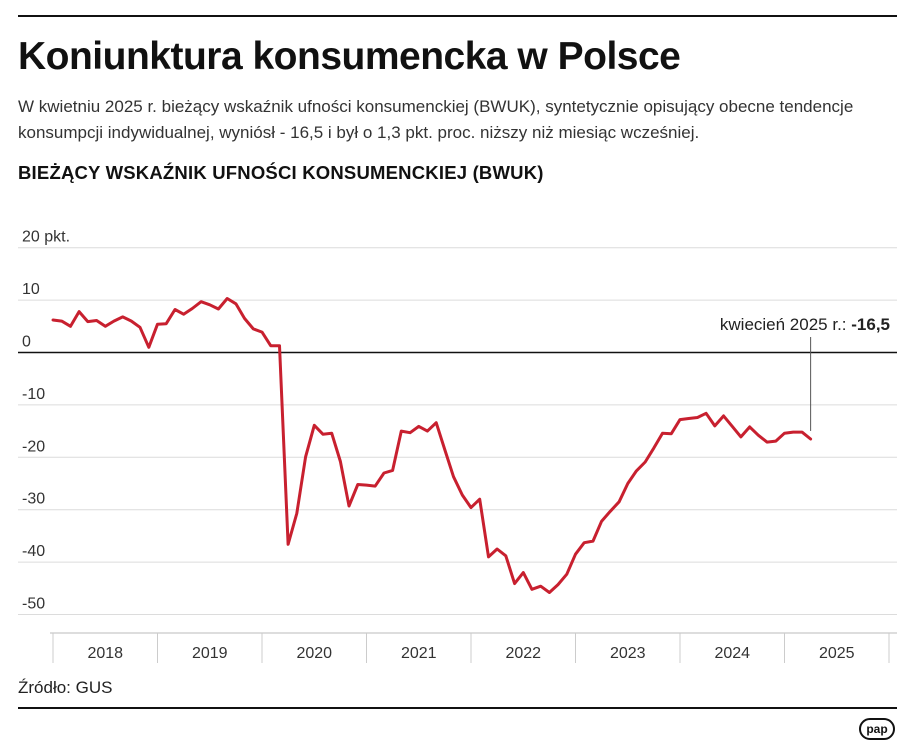 Image resolution: width=915 pixels, height=750 pixels. I want to click on annotation-date: kwiecień 2025 r.:, so click(785, 324).